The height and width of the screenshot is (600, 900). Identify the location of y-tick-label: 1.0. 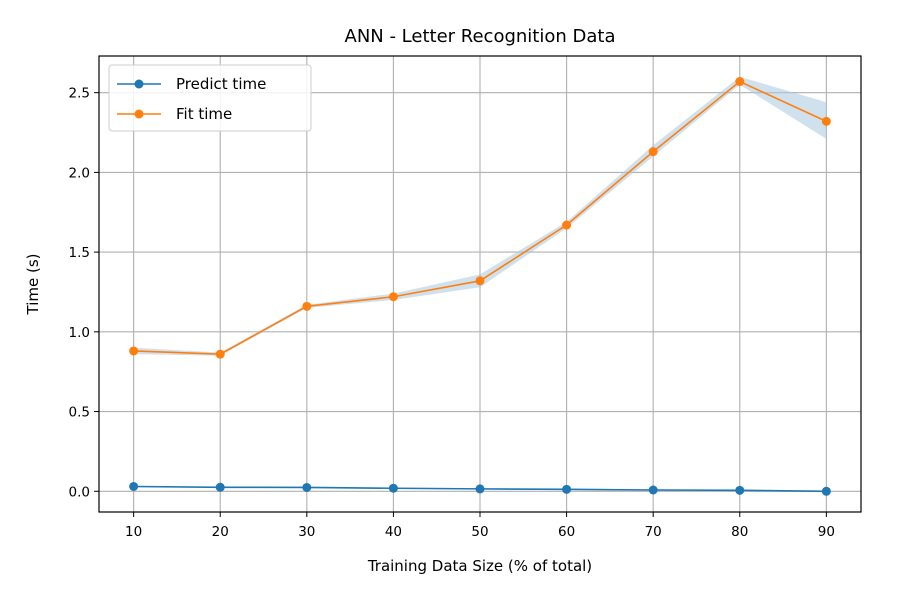
(79, 333).